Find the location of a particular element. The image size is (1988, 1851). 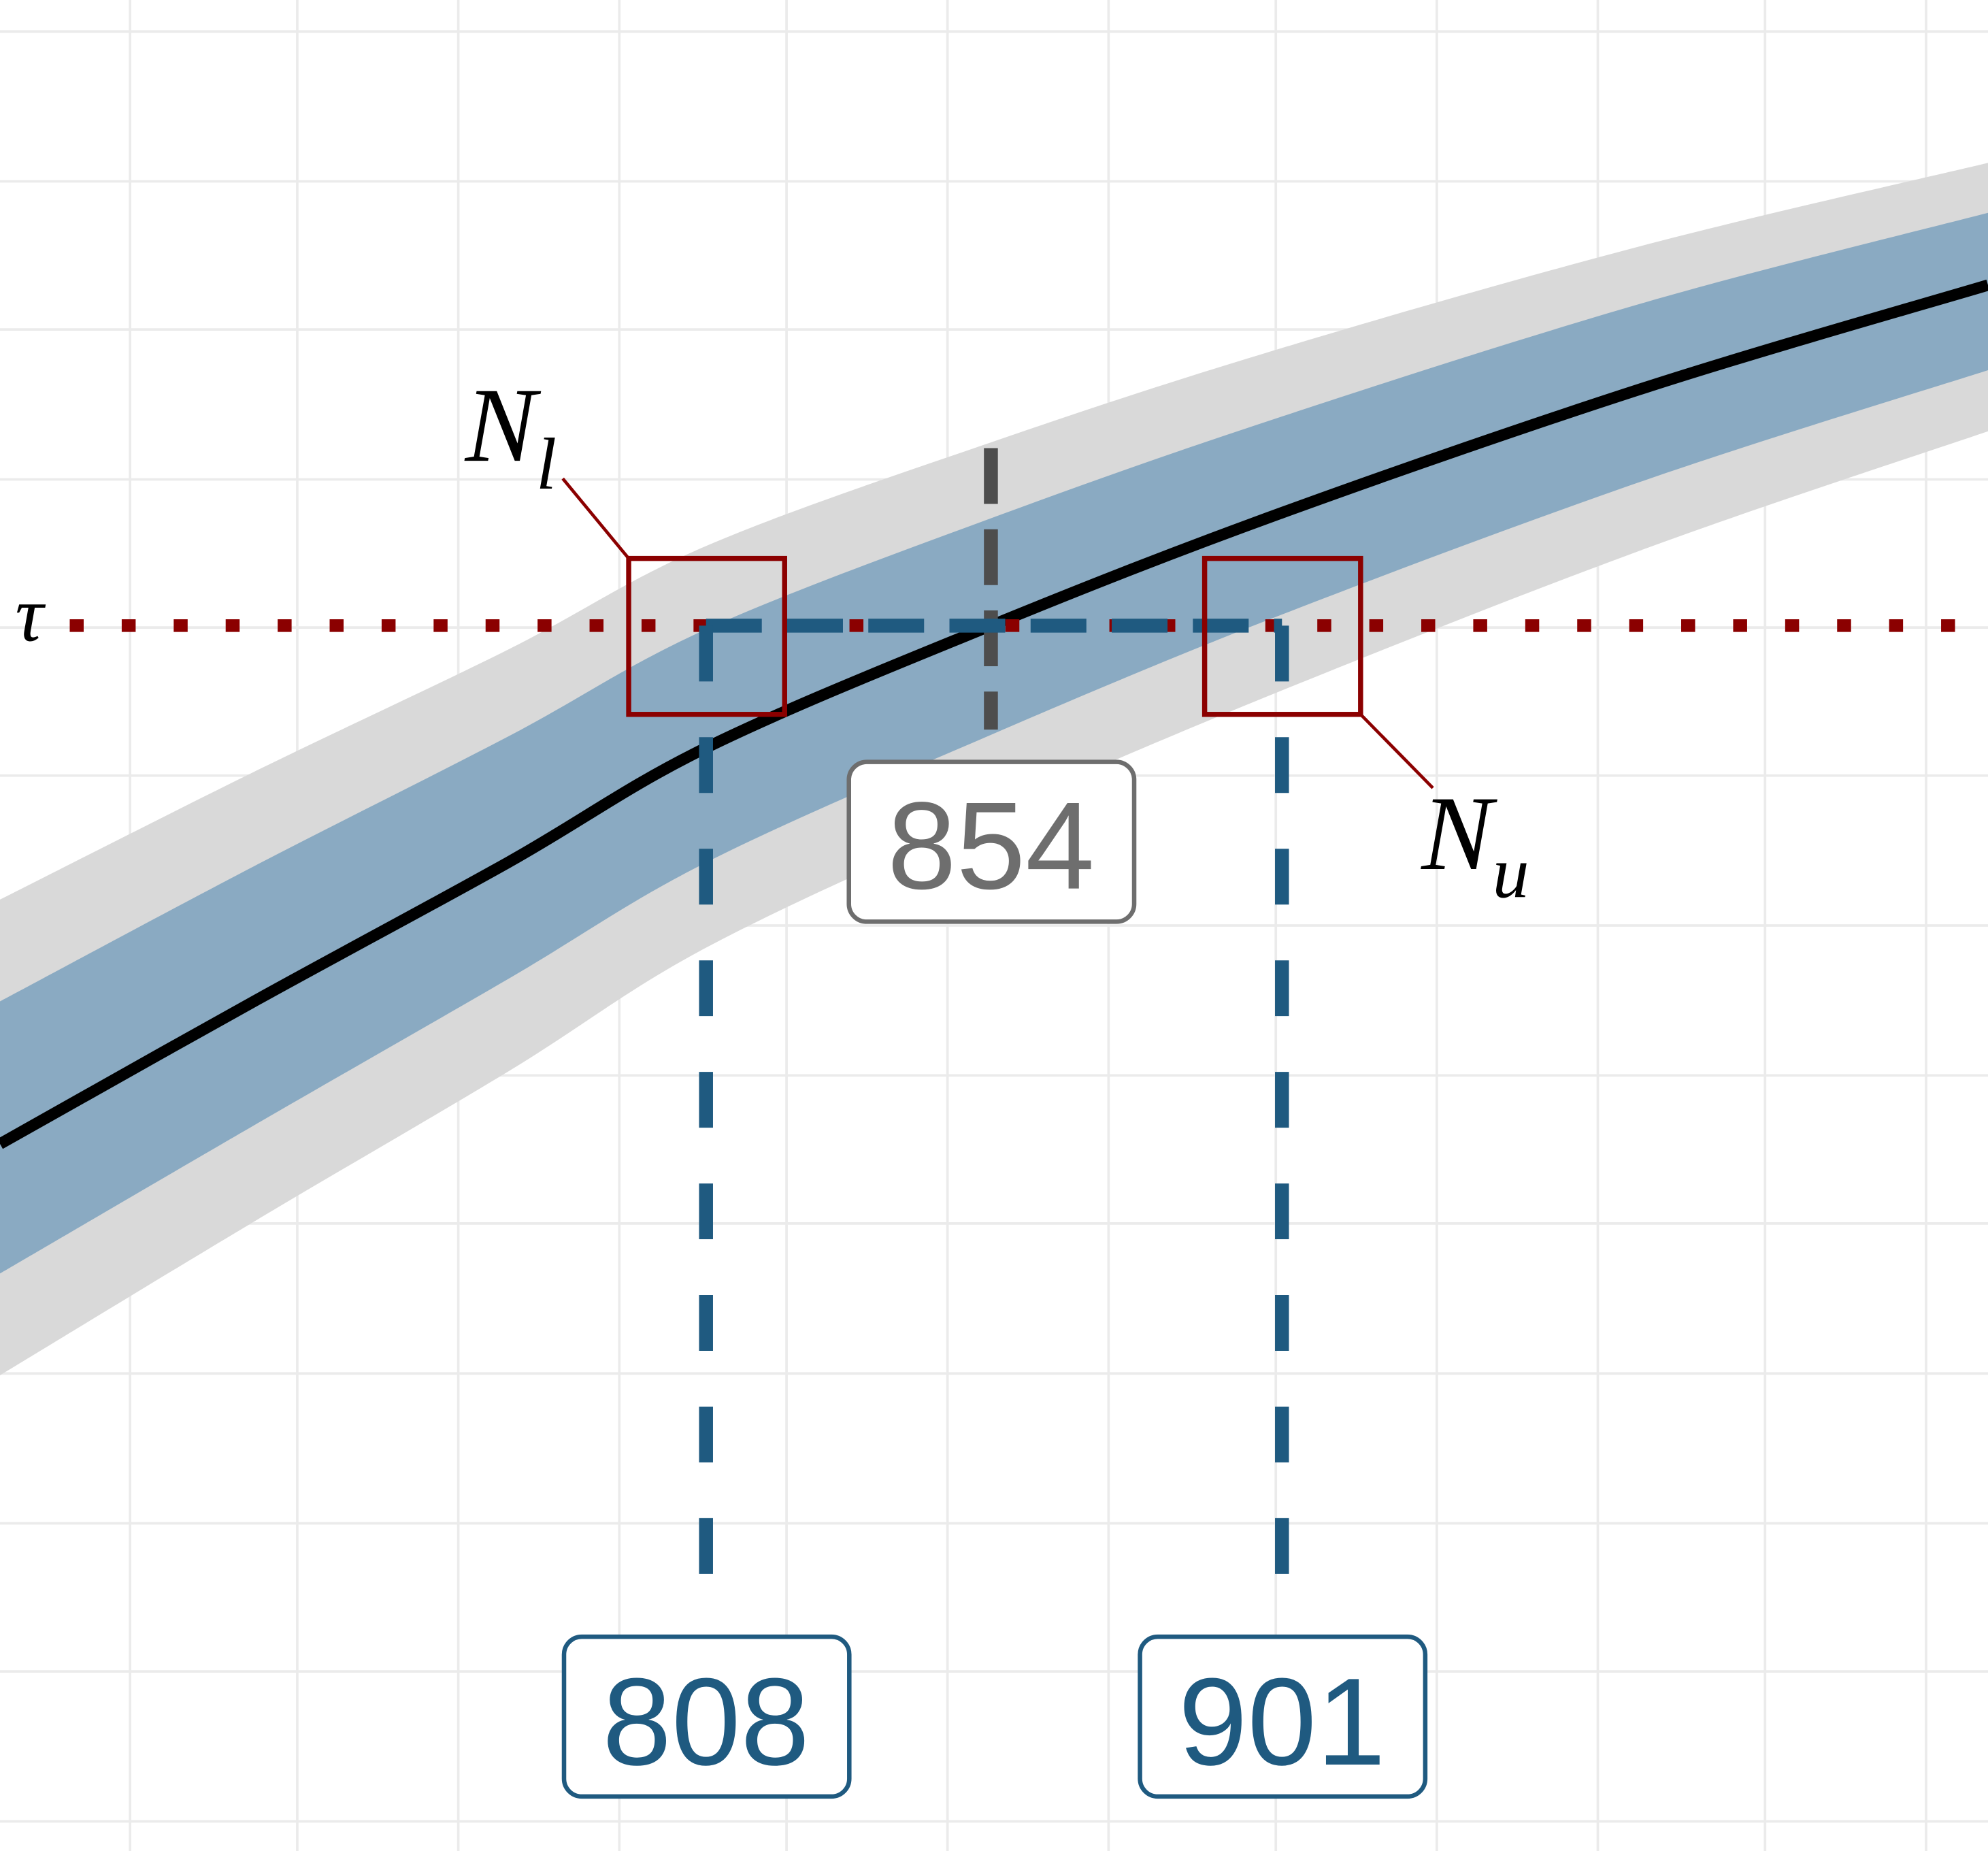

bound-symbol: Nl is located at coordinates (510, 435).